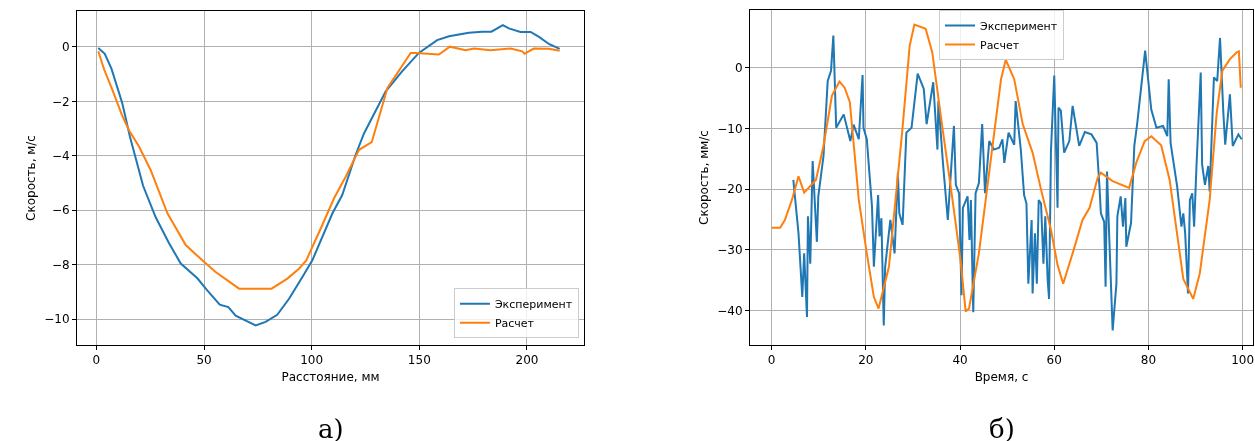 The image size is (1255, 441). I want to click on x-axis-title: Время, с, so click(1001, 377).